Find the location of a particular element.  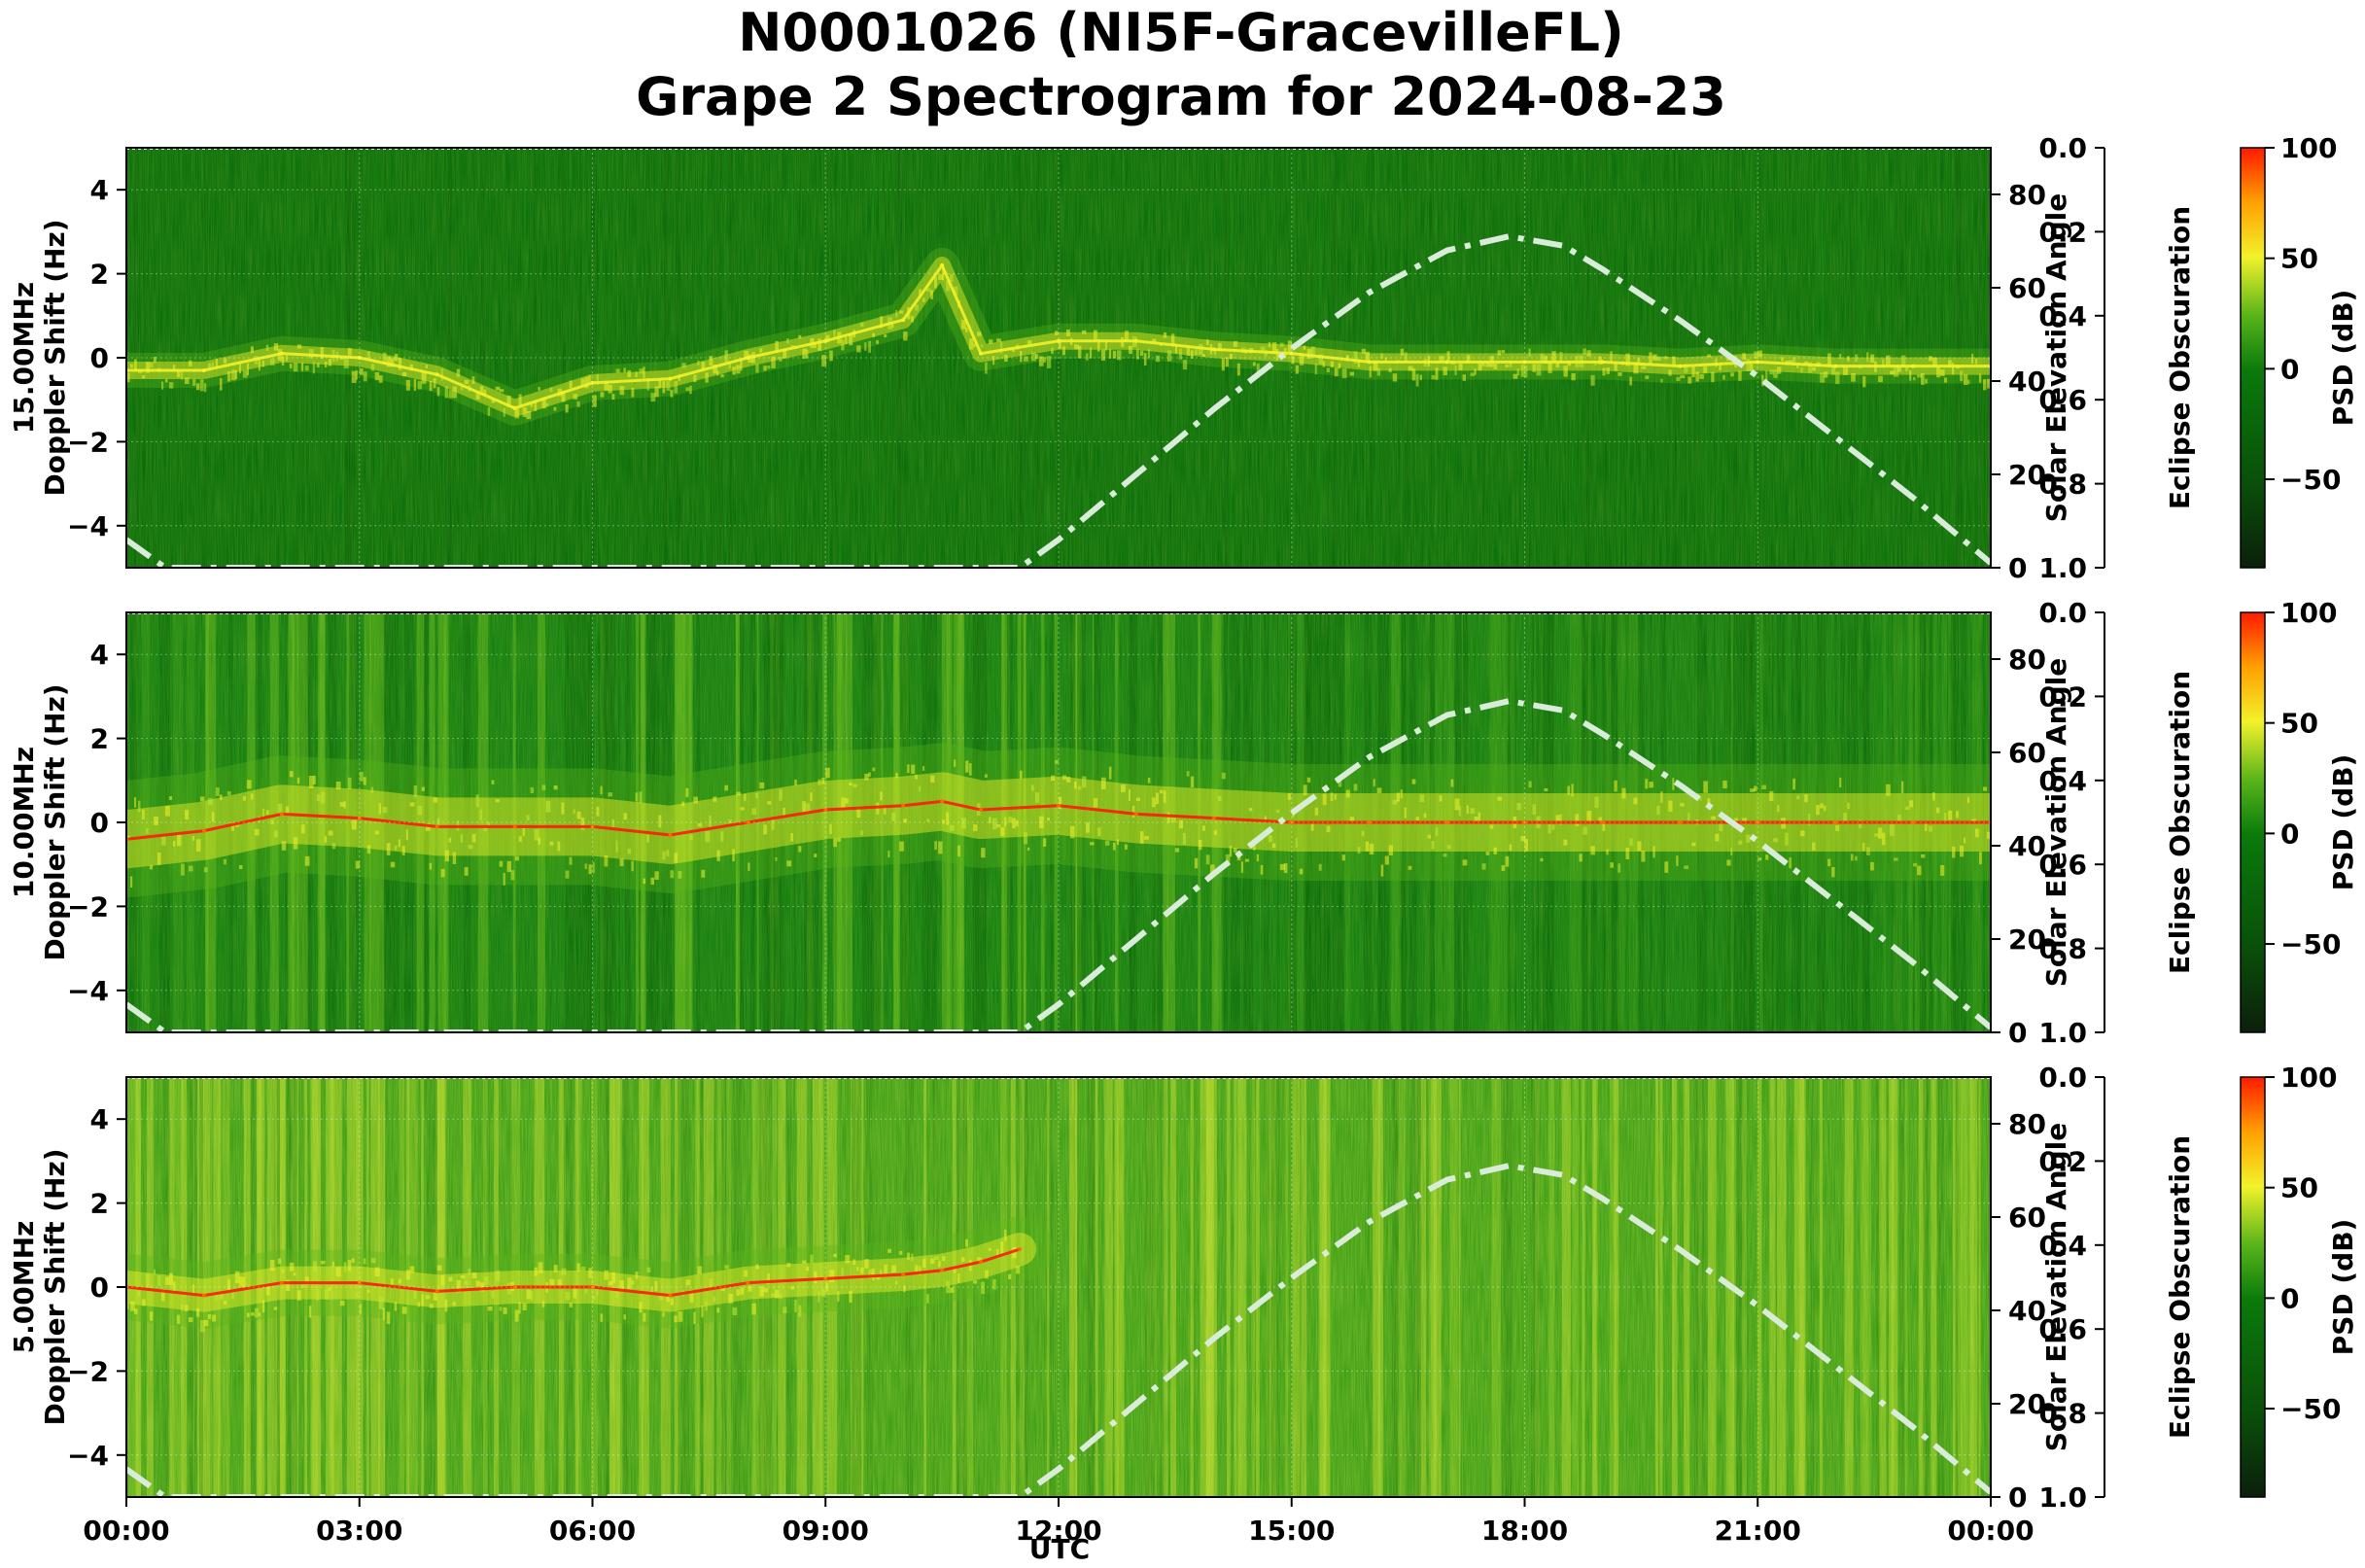

chart-title-line1: N0001026 (NI5F-GracevilleFL) is located at coordinates (1181, 32).